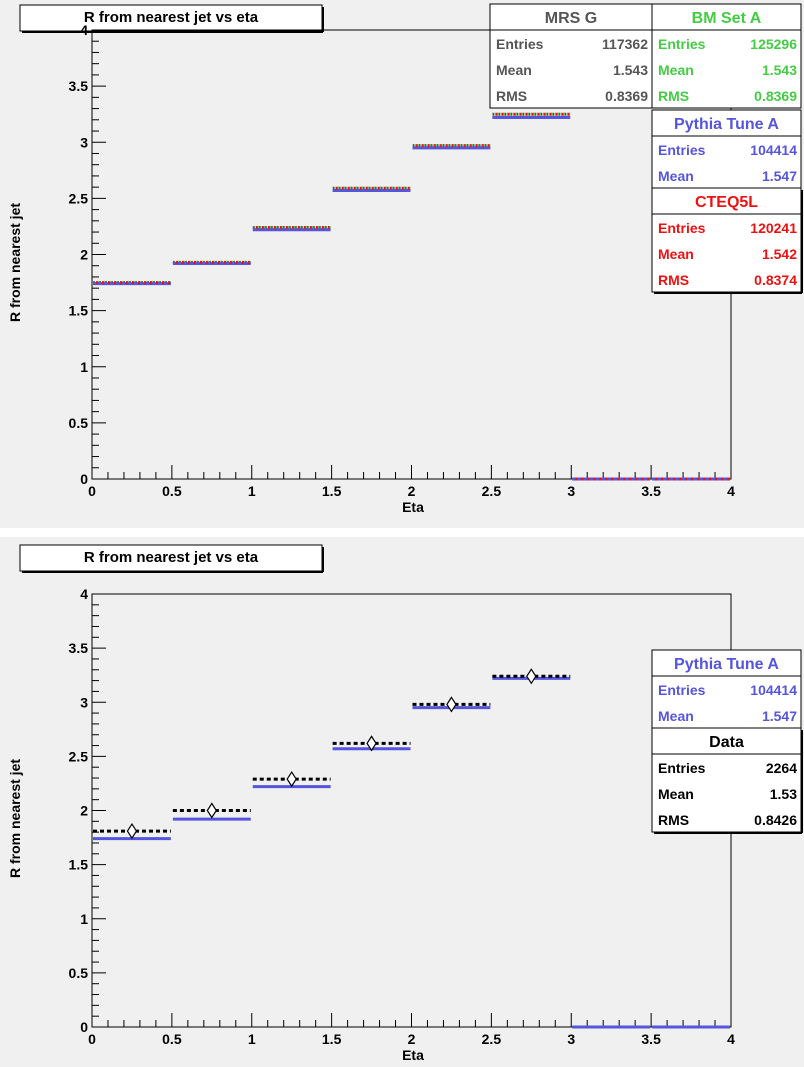 This screenshot has height=1067, width=804. What do you see at coordinates (571, 18) in the screenshot?
I see `stats-name: MRS G` at bounding box center [571, 18].